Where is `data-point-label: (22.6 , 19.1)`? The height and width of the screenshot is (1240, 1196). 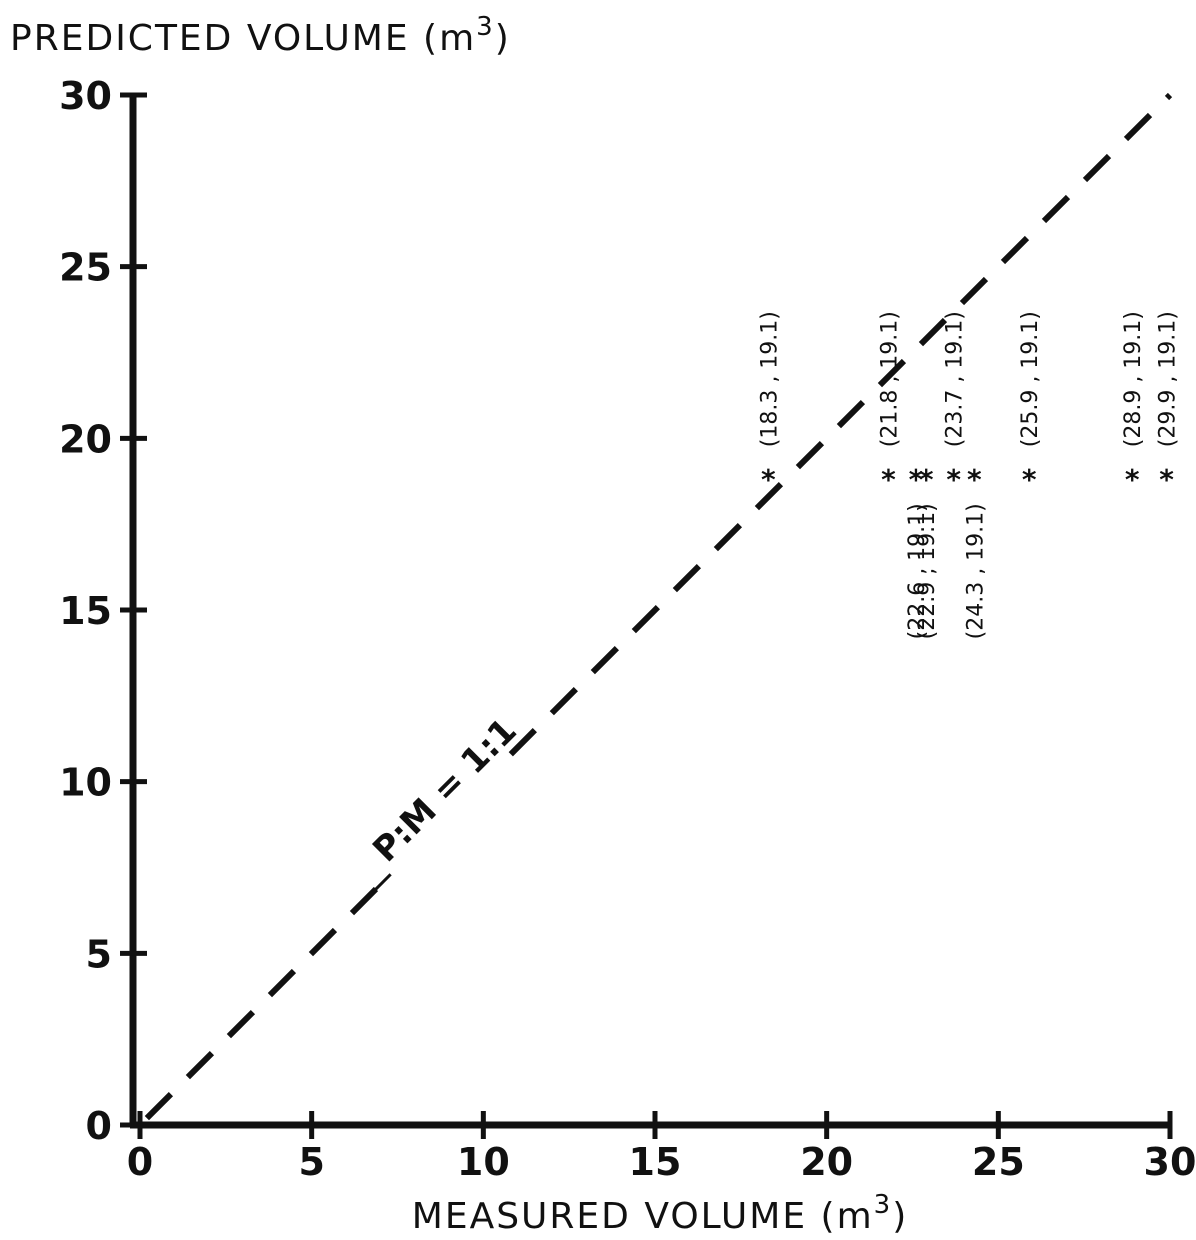 data-point-label: (22.6 , 19.1) is located at coordinates (917, 571).